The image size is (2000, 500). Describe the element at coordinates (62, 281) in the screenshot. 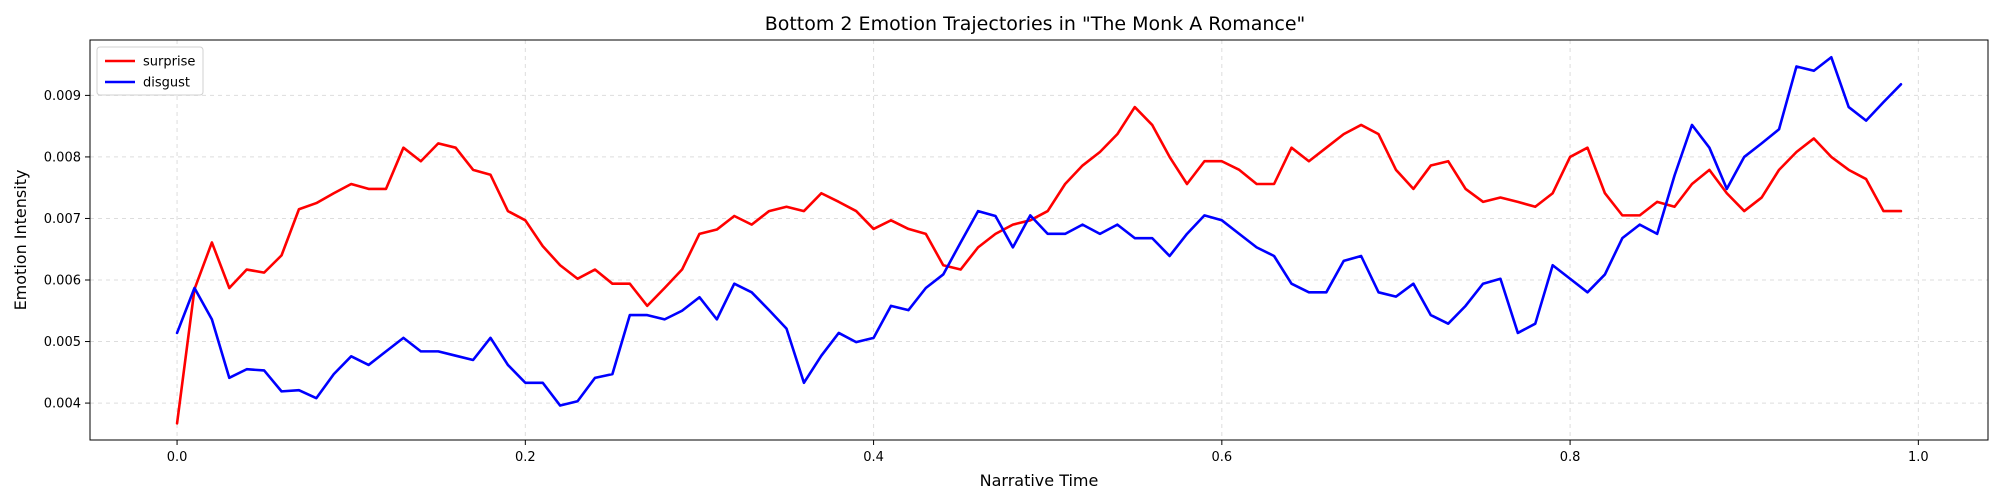

I see `y-tick-label: 0.006` at that location.